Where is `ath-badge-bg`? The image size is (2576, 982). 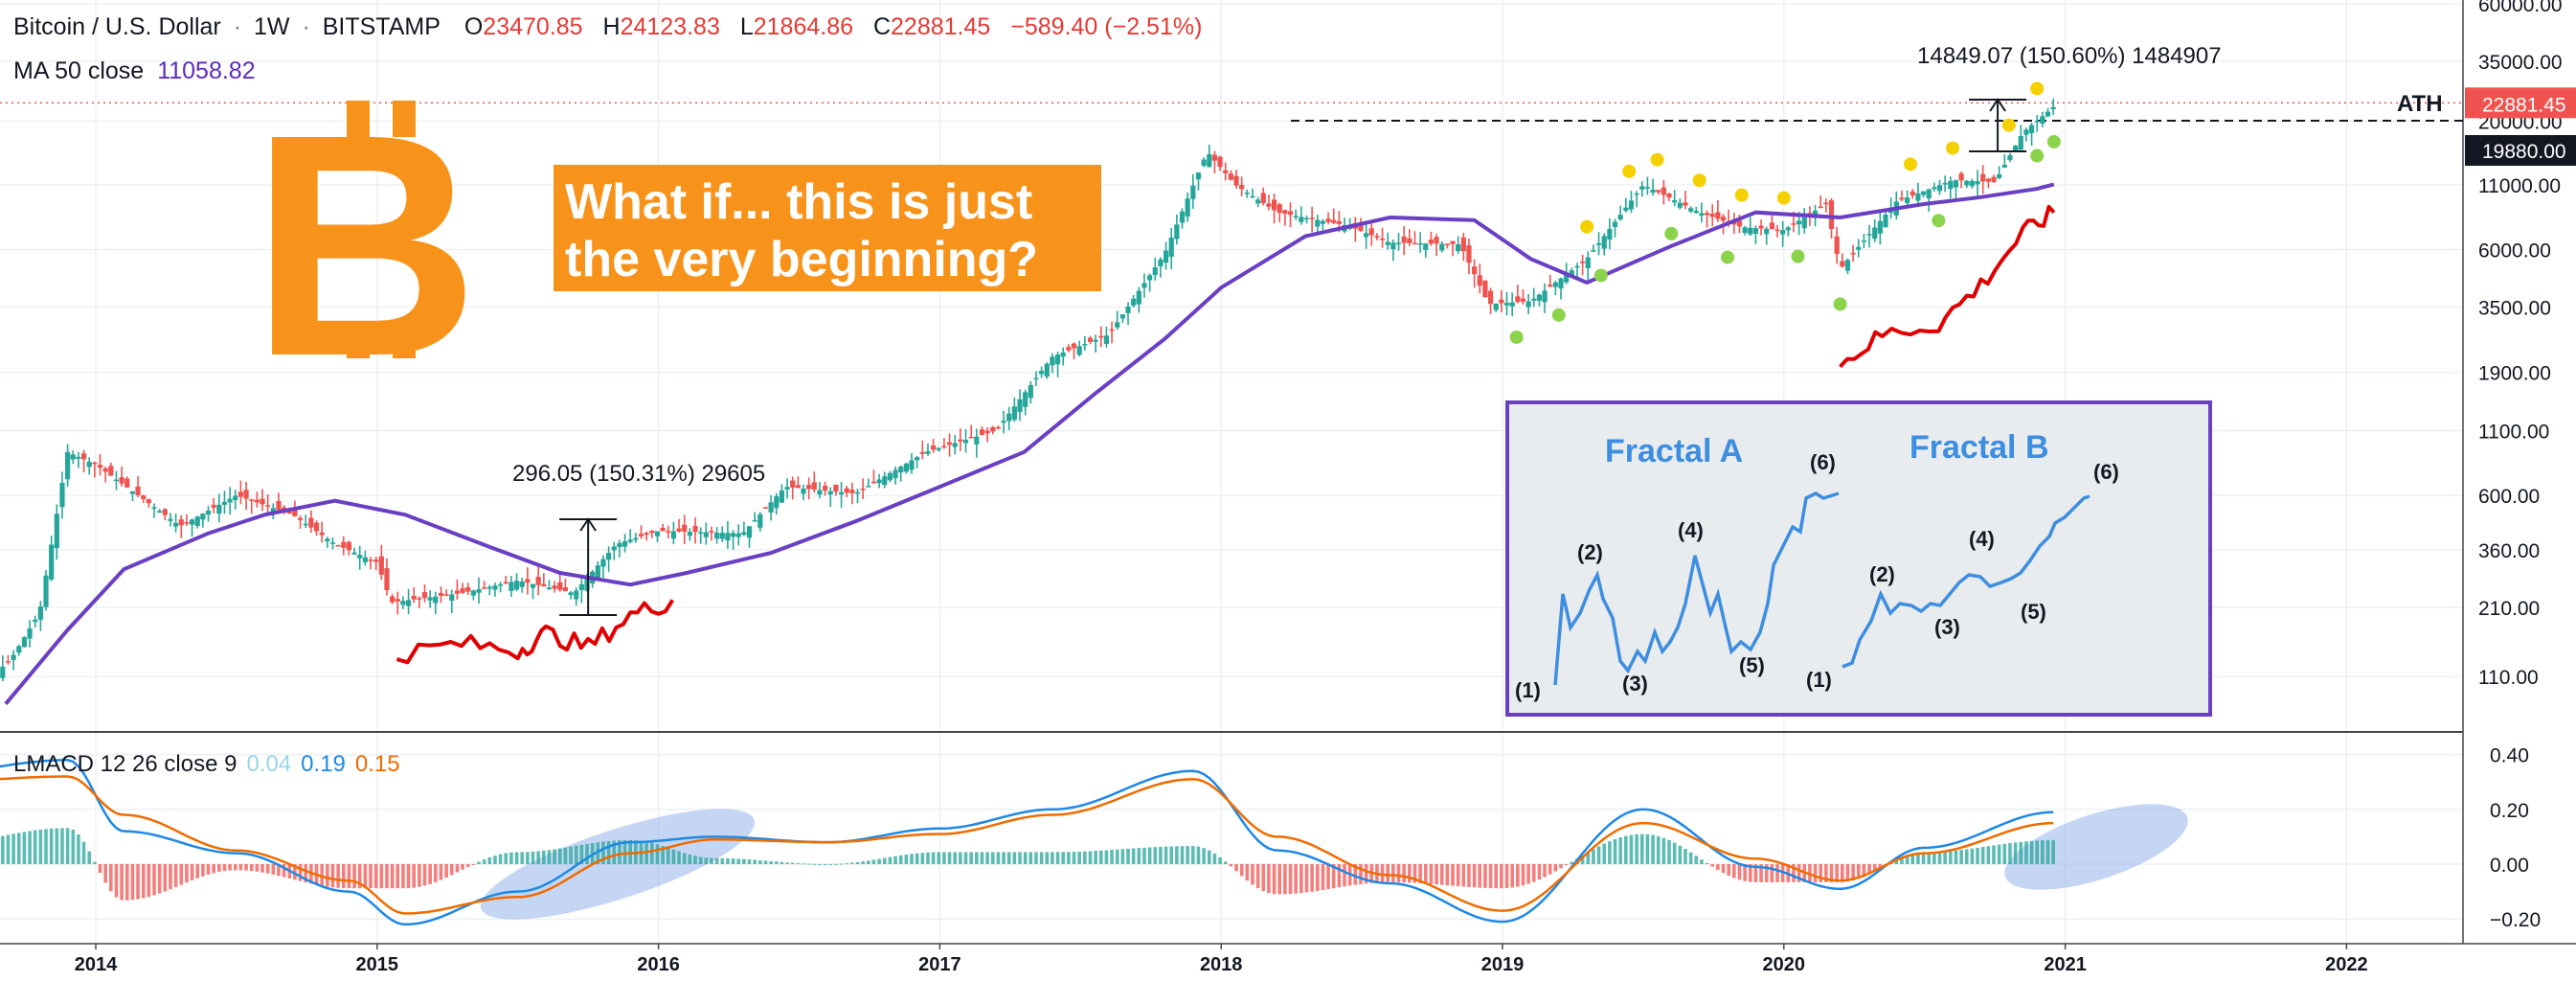 ath-badge-bg is located at coordinates (2520, 151).